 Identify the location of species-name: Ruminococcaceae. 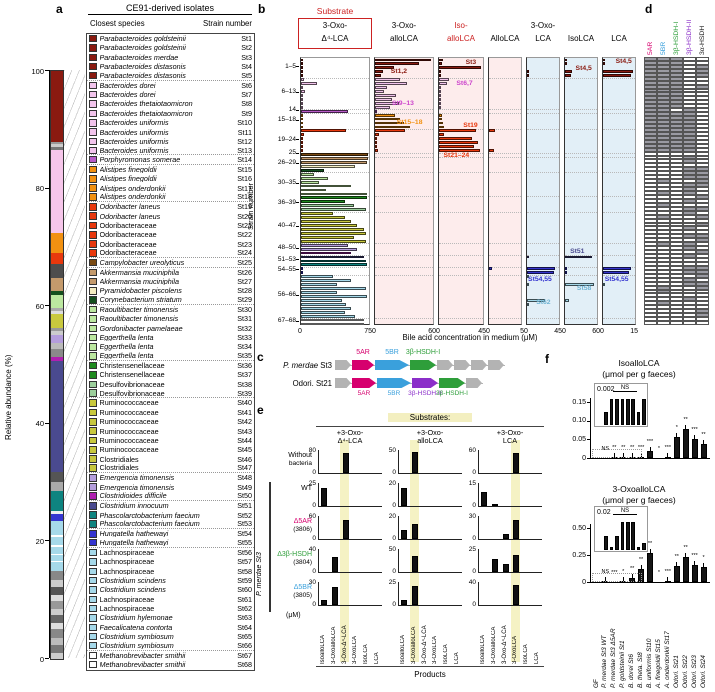
(129, 440).